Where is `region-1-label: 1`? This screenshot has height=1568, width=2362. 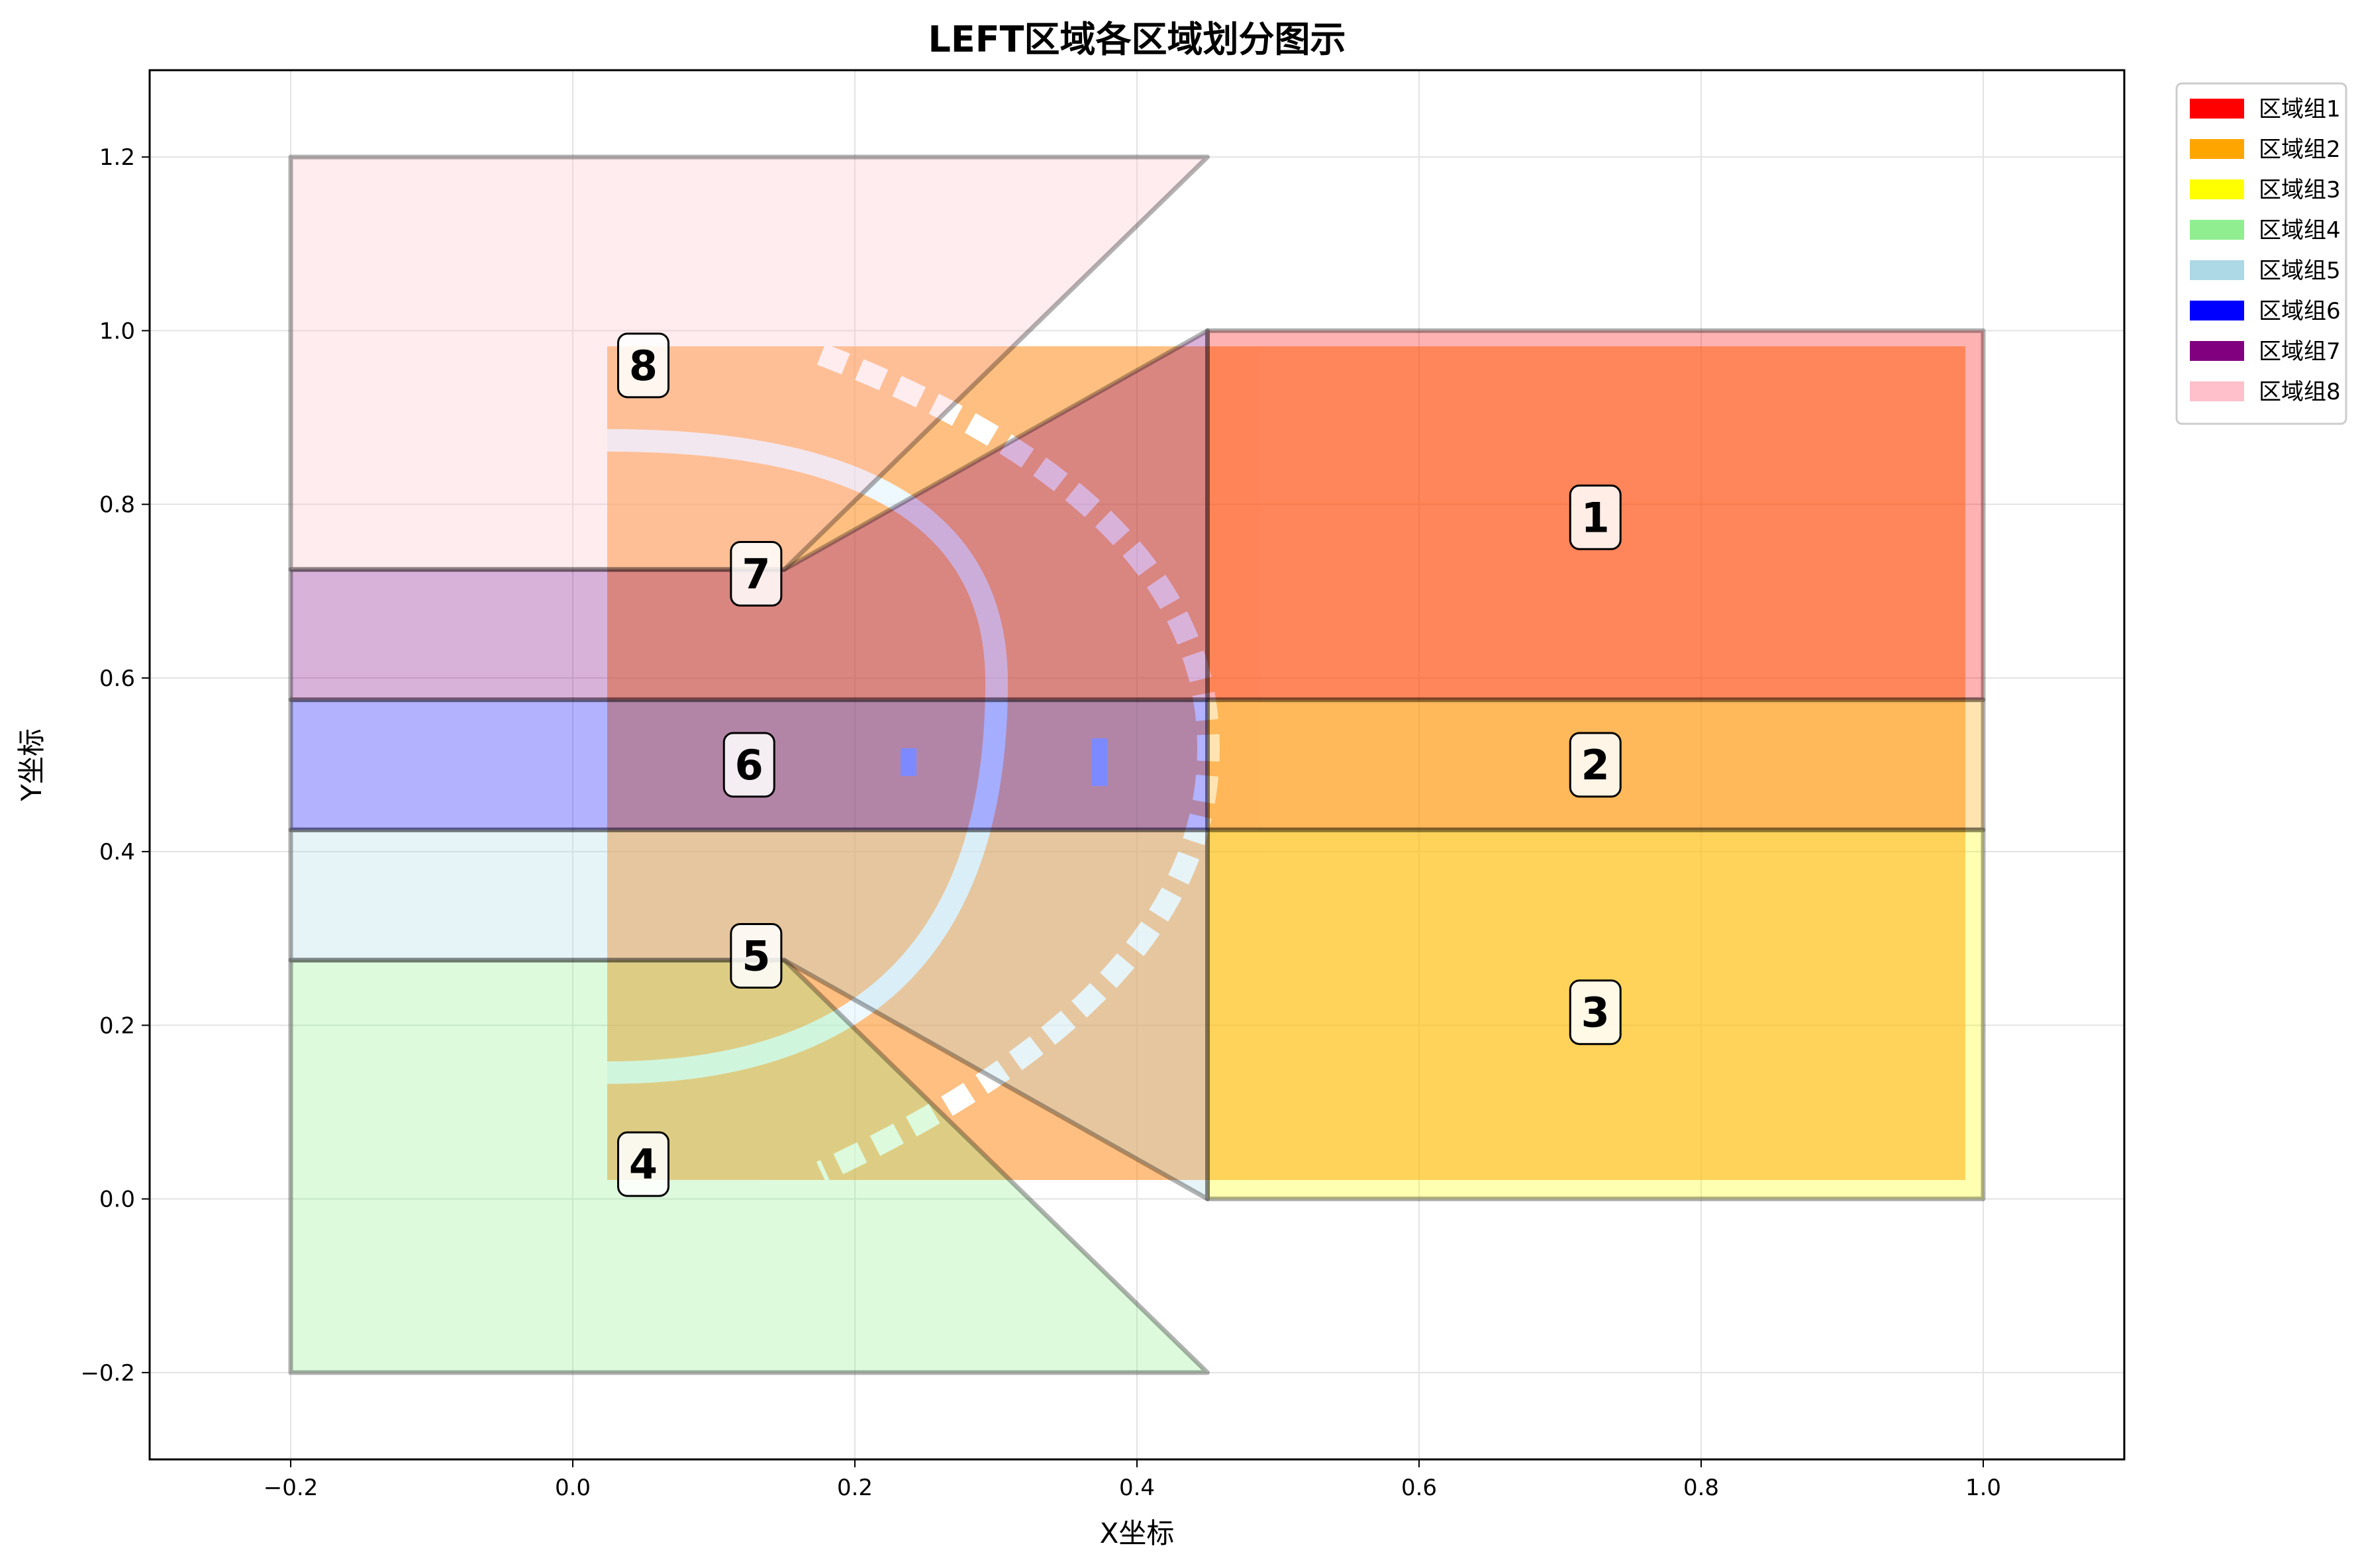 region-1-label: 1 is located at coordinates (1596, 517).